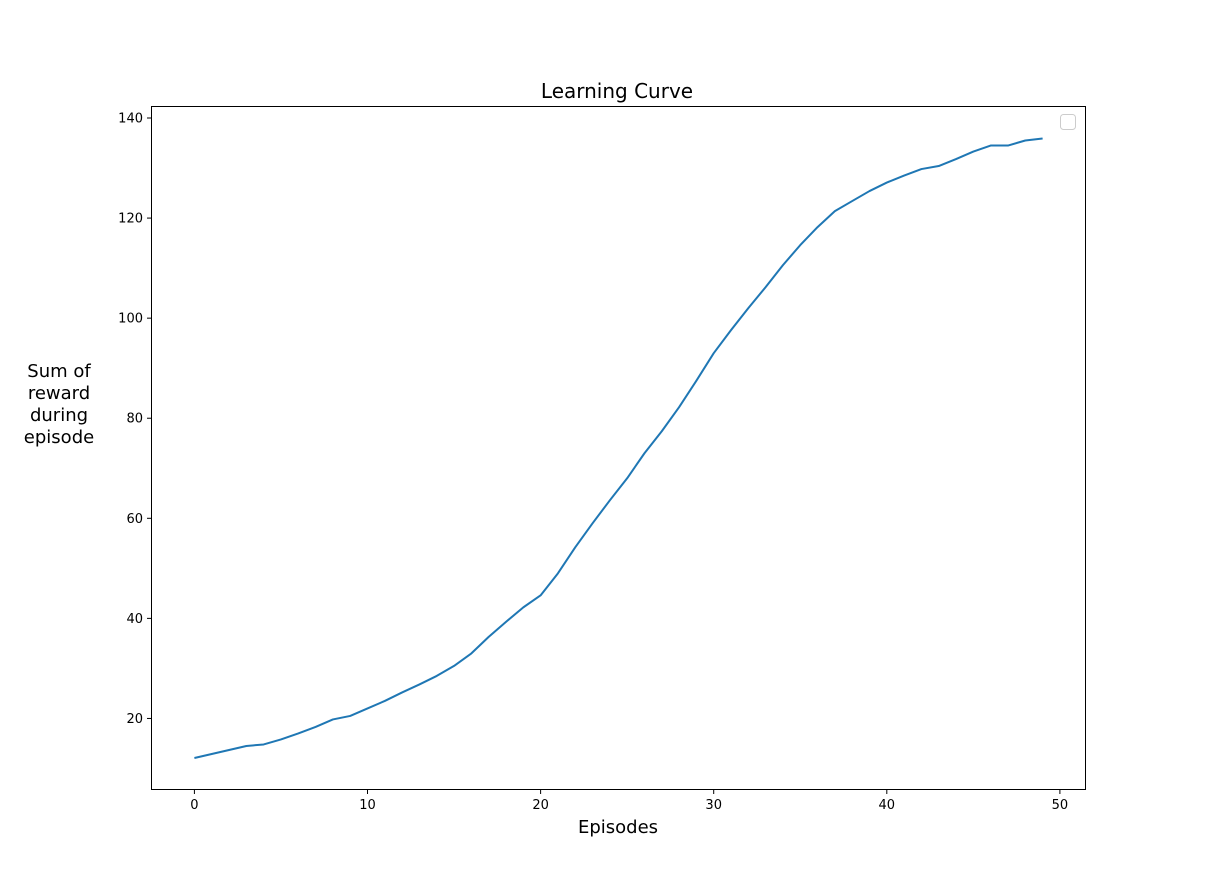  I want to click on x-axis-title: Episodes, so click(618, 827).